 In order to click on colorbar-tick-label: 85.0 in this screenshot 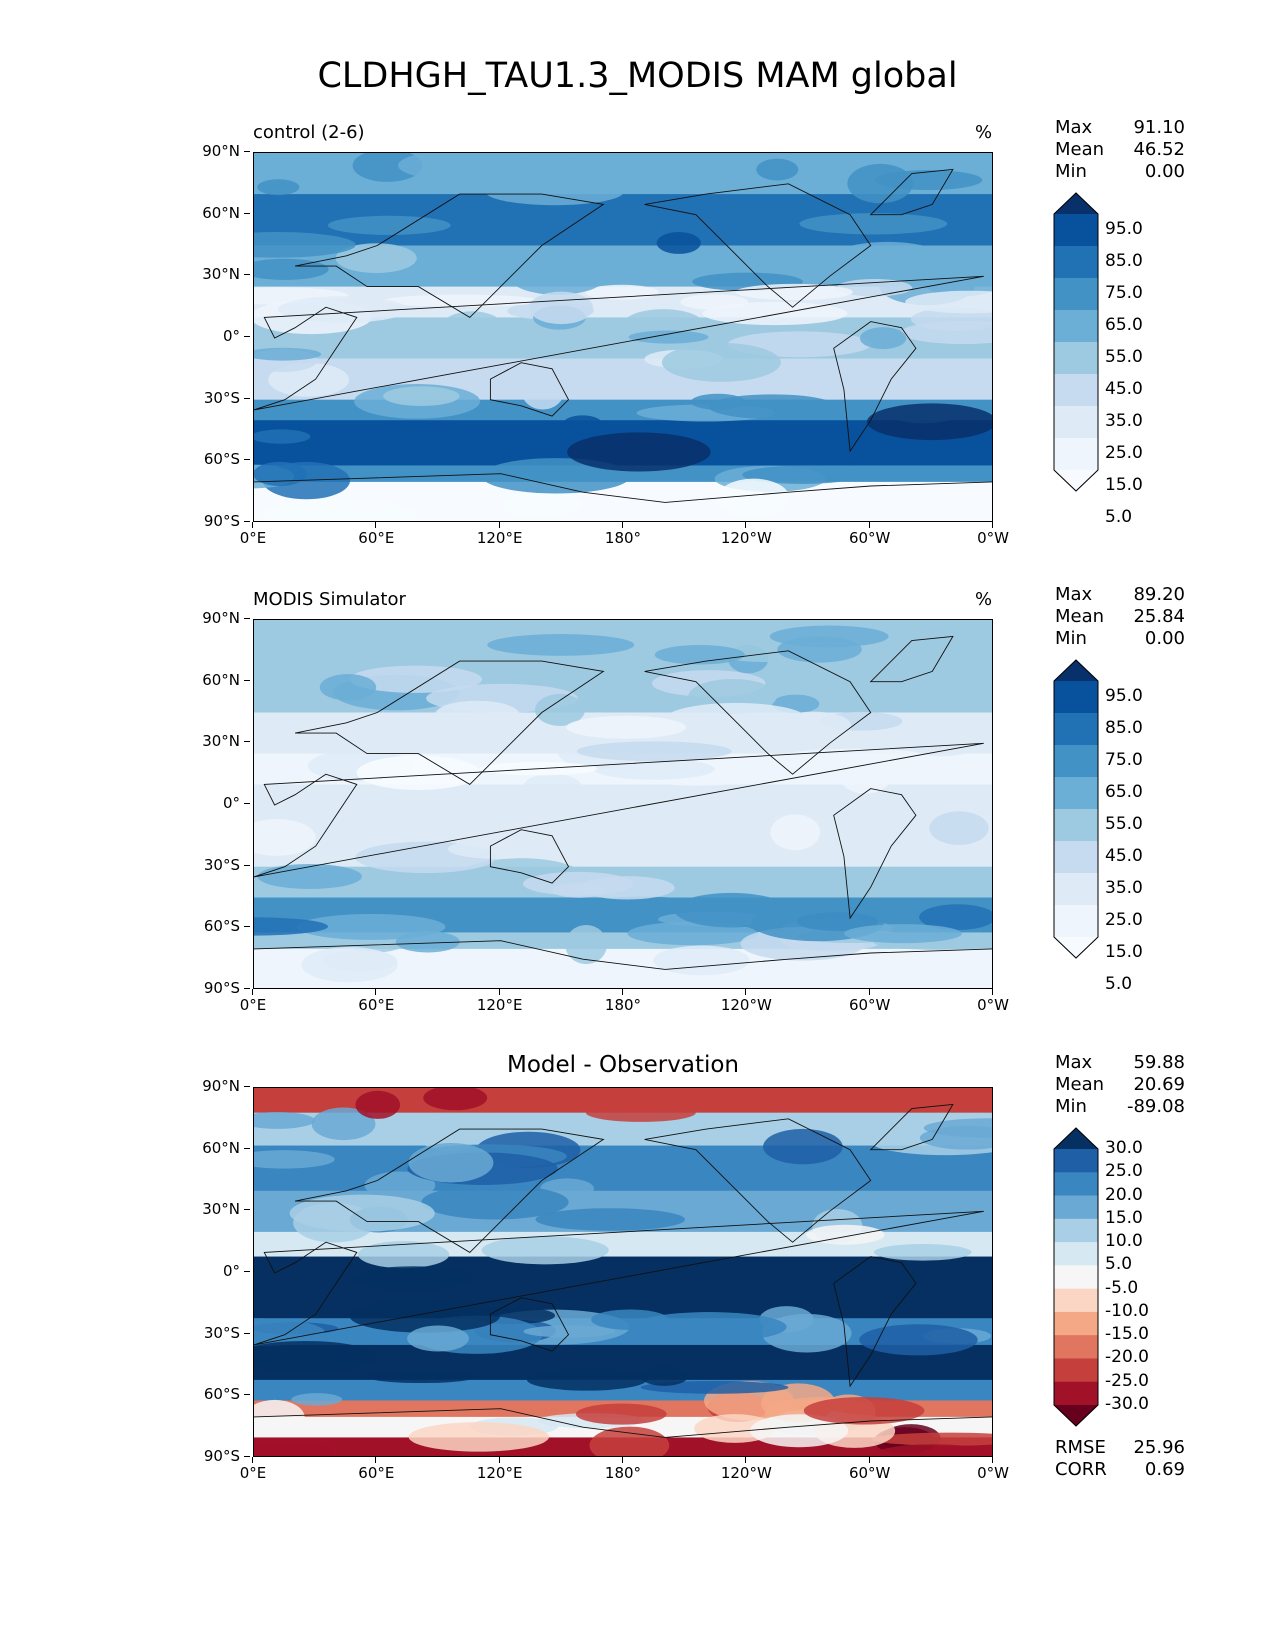, I will do `click(1124, 728)`.